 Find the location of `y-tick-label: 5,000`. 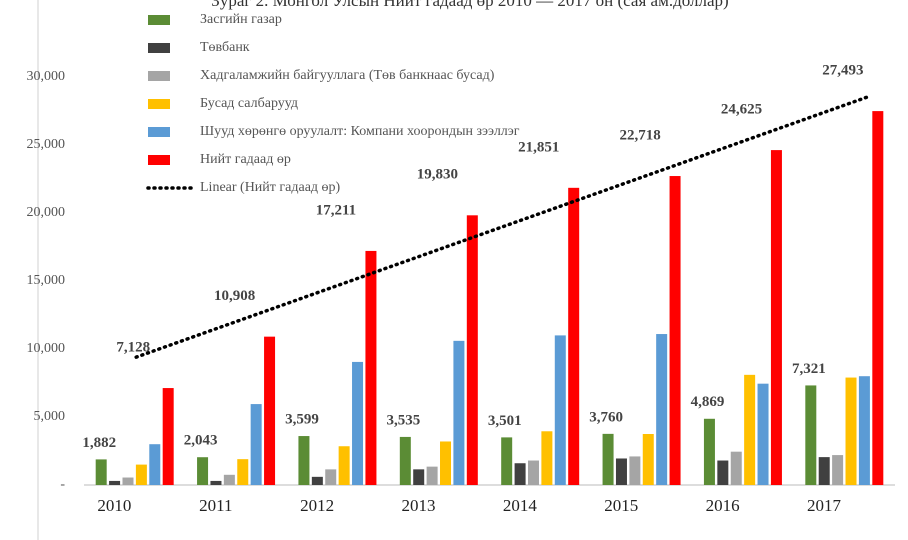

y-tick-label: 5,000 is located at coordinates (50, 416).